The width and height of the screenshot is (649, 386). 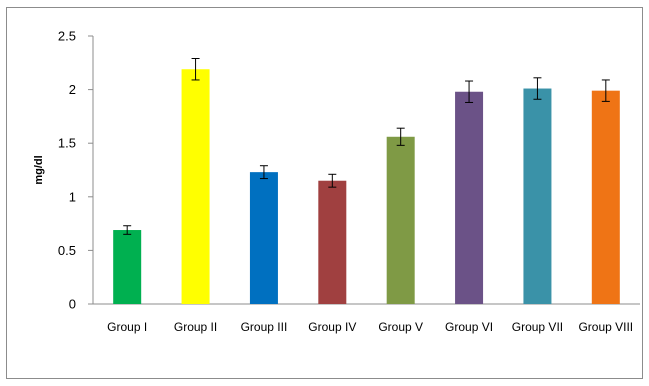 What do you see at coordinates (72, 304) in the screenshot?
I see `y-tick-label: 0` at bounding box center [72, 304].